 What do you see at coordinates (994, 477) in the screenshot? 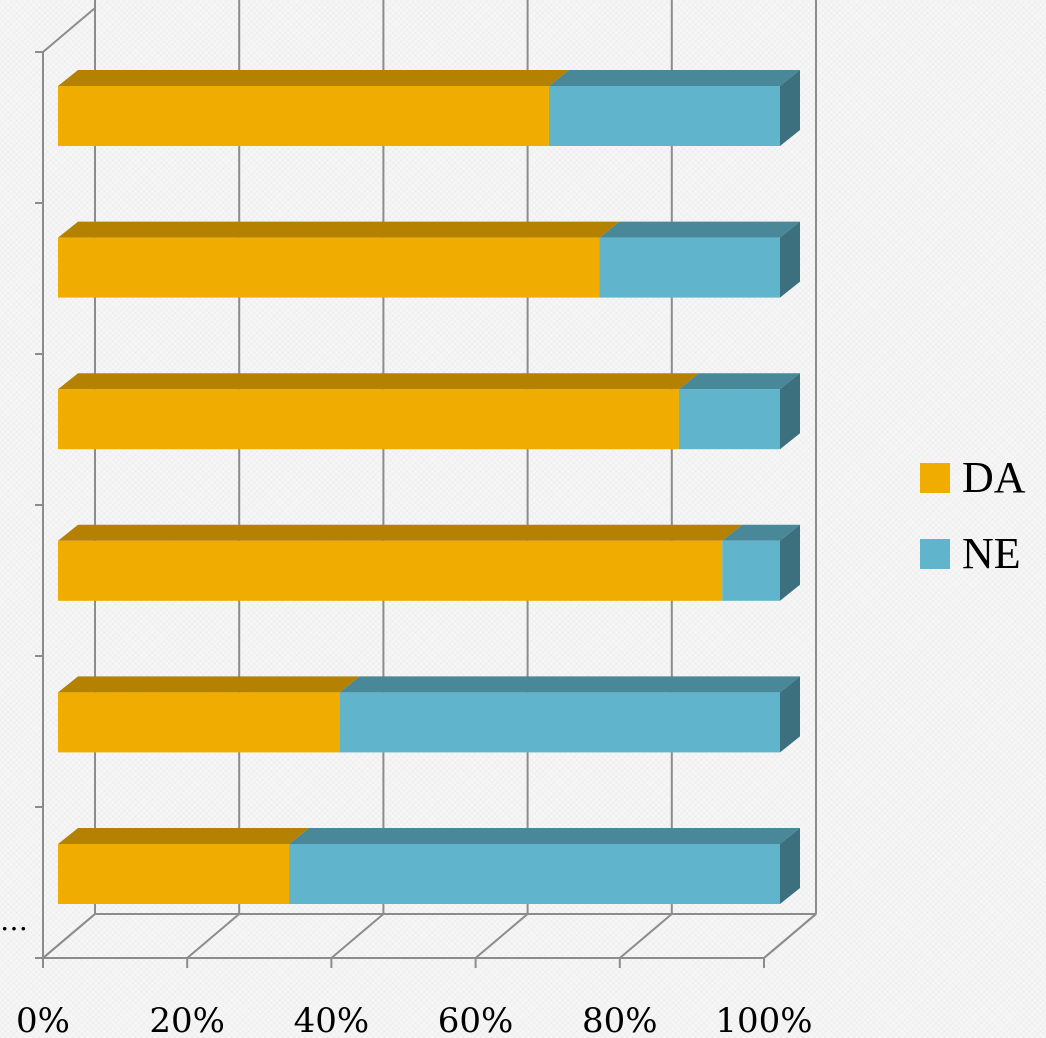
I see `legend-label-da: DA` at bounding box center [994, 477].